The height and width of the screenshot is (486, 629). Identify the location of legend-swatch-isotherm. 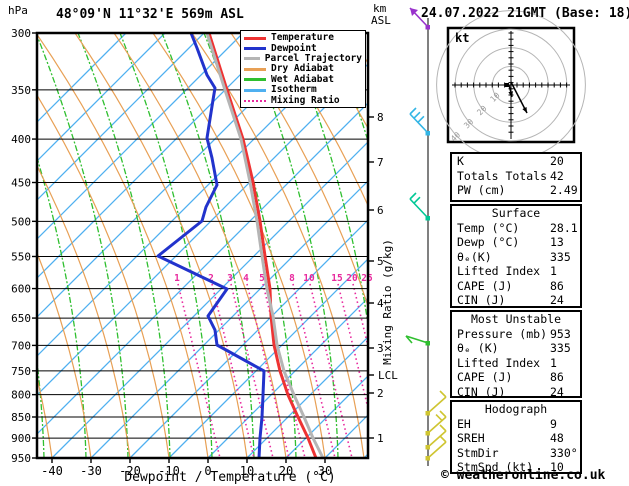
(255, 90).